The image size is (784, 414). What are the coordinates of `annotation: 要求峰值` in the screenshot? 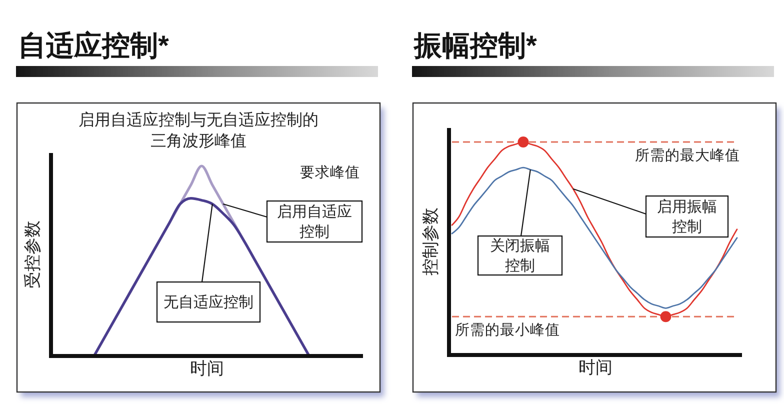 It's located at (330, 172).